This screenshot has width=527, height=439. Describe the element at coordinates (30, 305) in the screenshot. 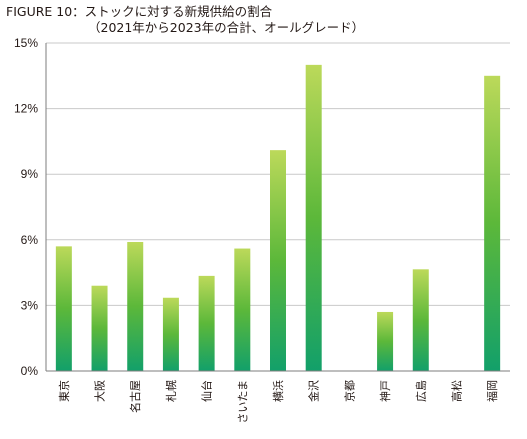

I see `y-tick-label: 3%` at that location.